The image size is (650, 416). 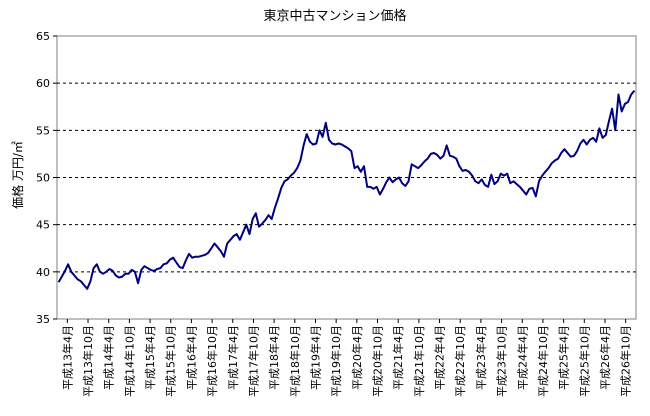 I want to click on x-tick-label: 平成21年4月, so click(x=398, y=357).